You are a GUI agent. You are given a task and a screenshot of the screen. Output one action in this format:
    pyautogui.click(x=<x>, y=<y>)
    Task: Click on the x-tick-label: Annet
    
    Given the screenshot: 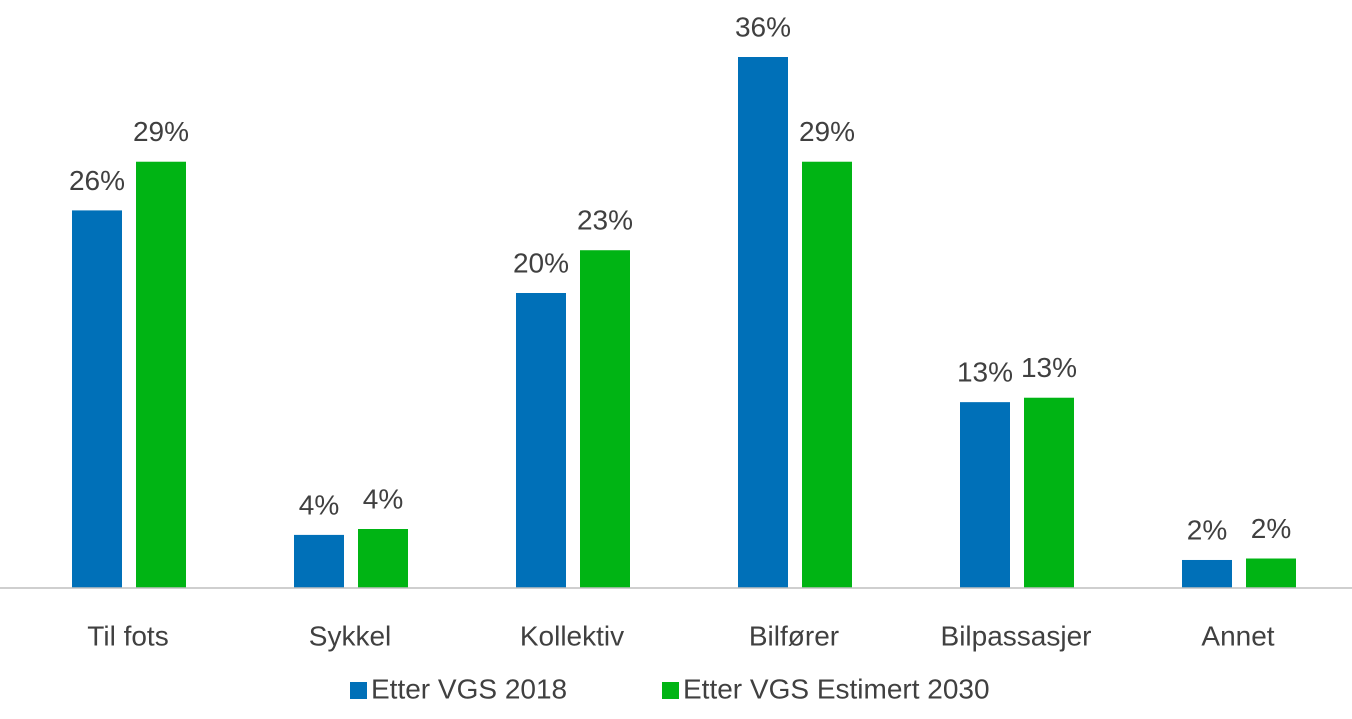 What is the action you would take?
    pyautogui.click(x=1237, y=635)
    